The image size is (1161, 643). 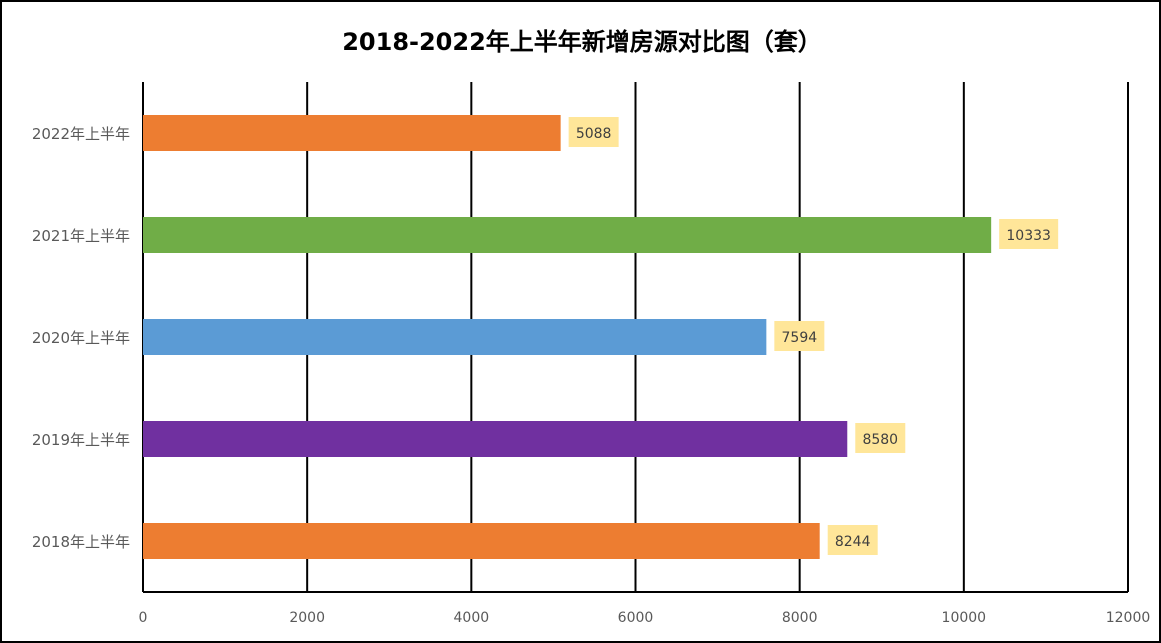 What do you see at coordinates (81, 134) in the screenshot?
I see `category-label: 2022年上半年` at bounding box center [81, 134].